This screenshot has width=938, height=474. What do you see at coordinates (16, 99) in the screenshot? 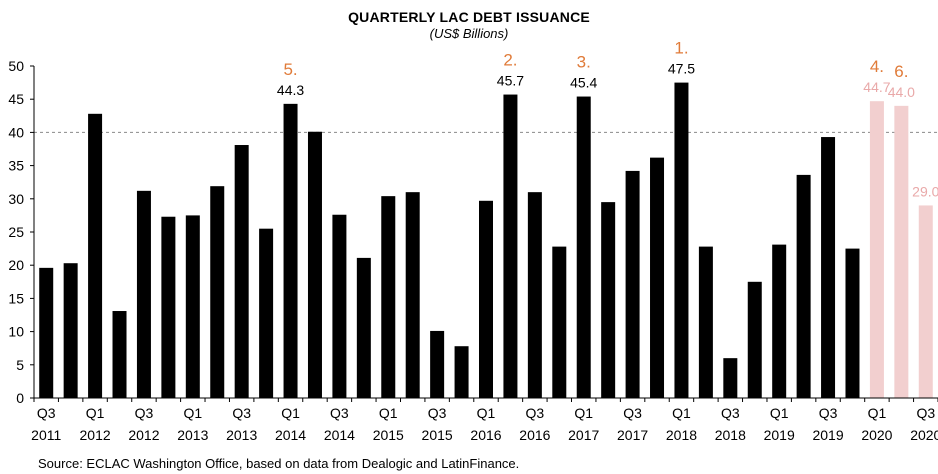
I see `y-tick-label: 45` at bounding box center [16, 99].